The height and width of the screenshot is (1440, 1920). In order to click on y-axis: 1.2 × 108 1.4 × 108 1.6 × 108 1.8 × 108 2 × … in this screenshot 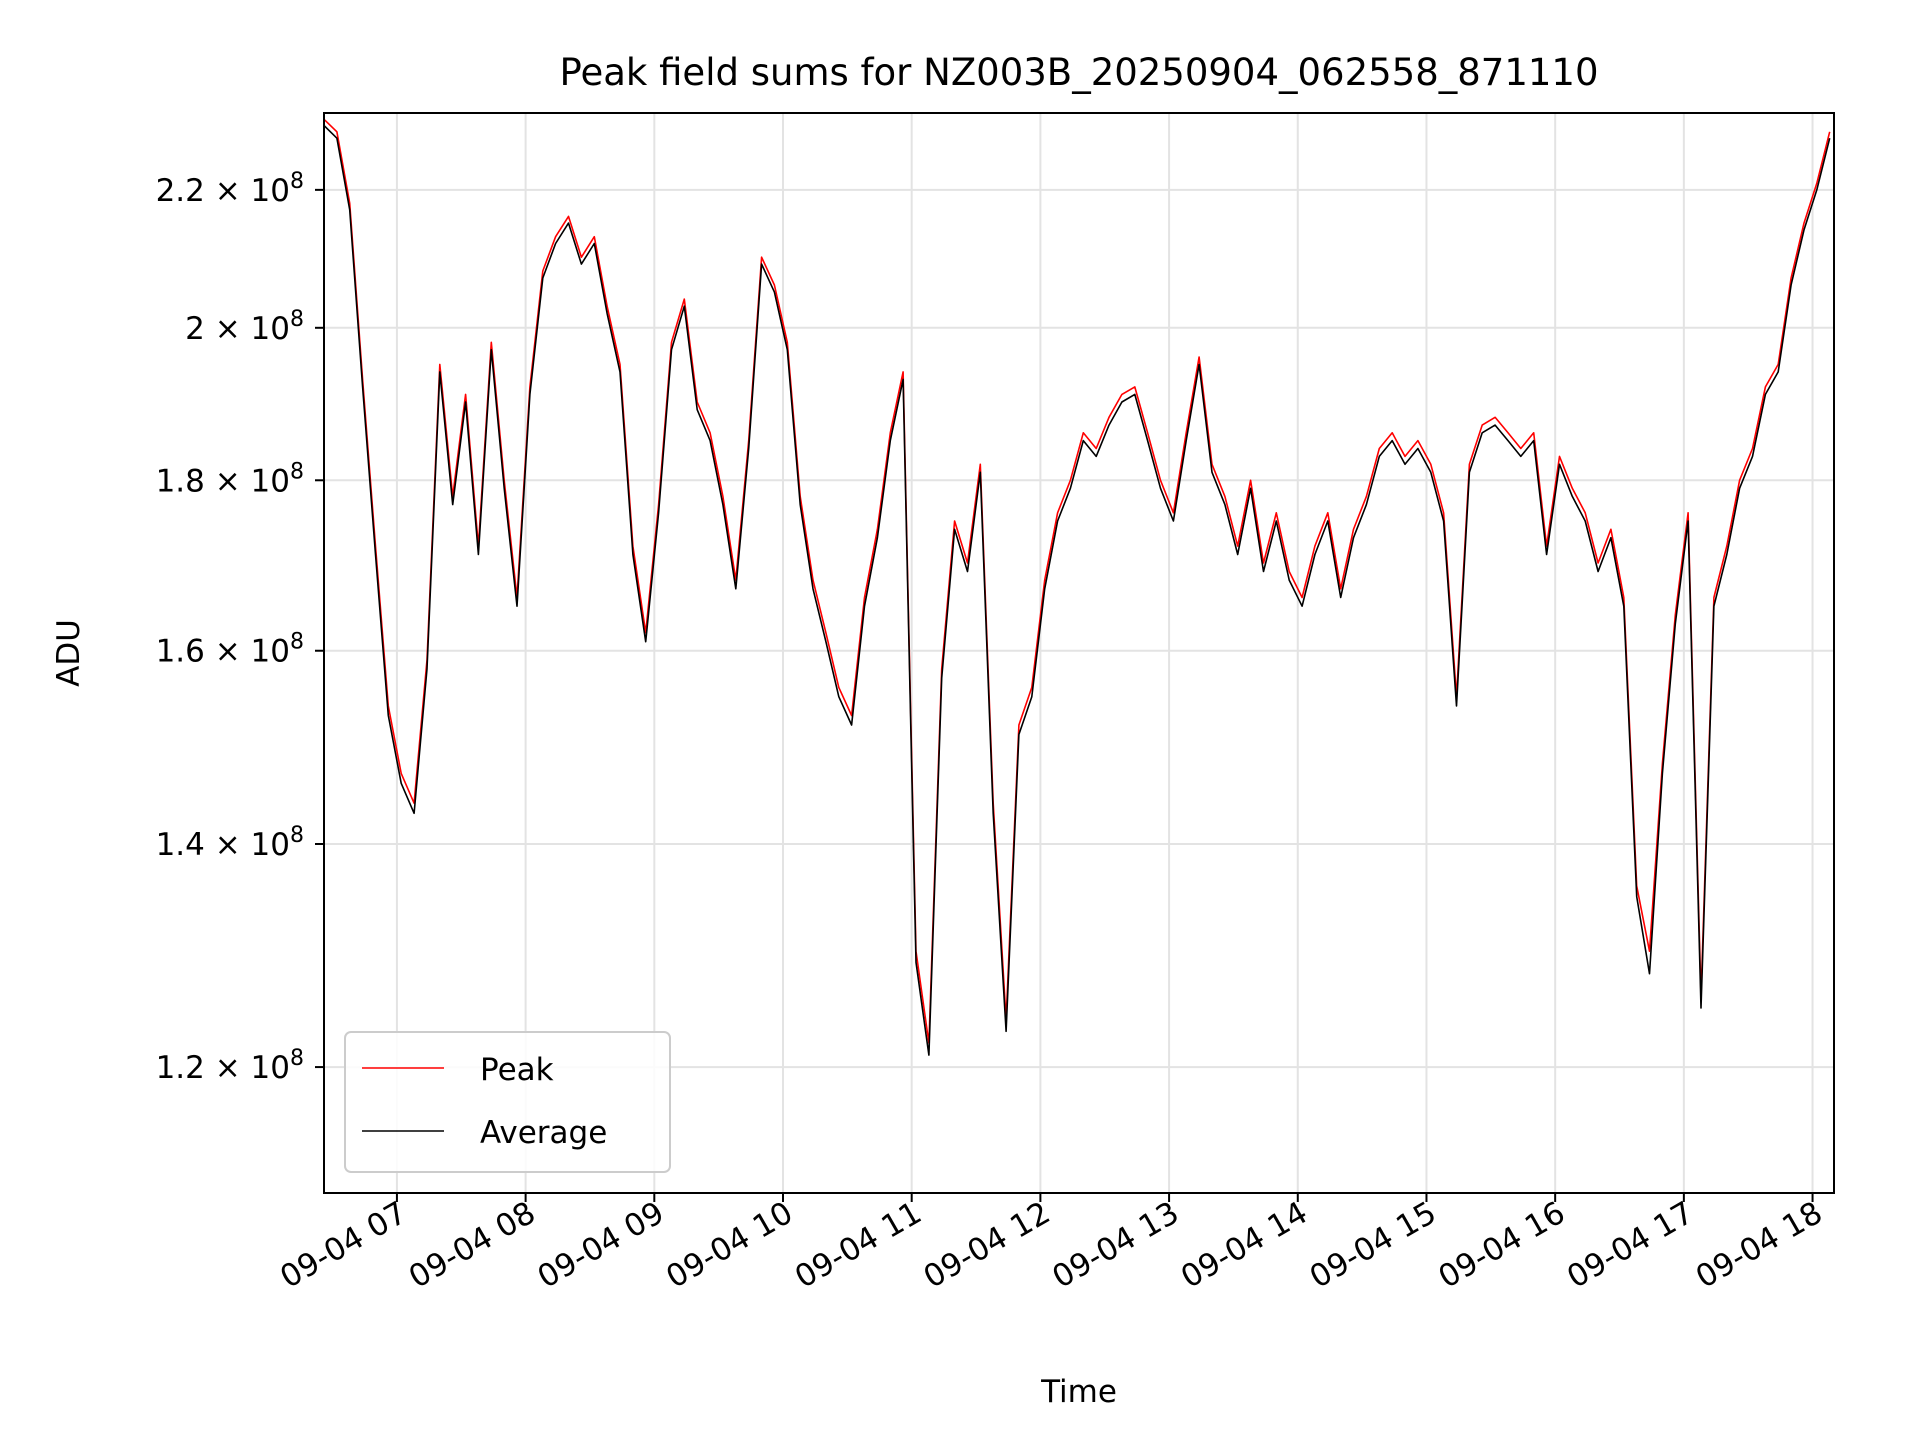, I will do `click(240, 627)`.